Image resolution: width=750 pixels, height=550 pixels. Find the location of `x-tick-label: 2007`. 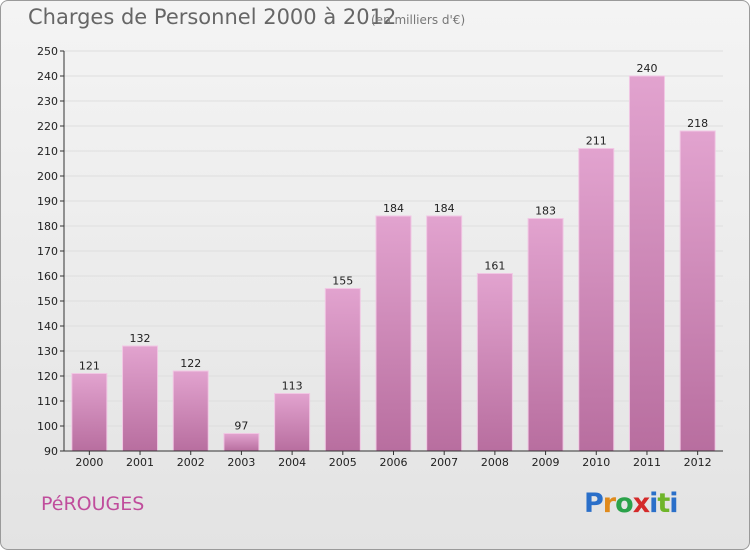

x-tick-label: 2007 is located at coordinates (444, 462).